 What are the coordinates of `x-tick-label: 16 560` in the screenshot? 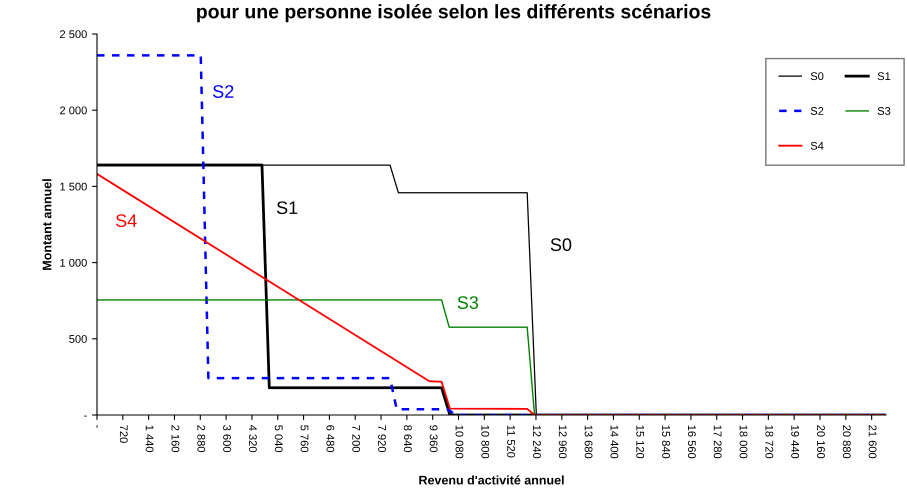 It's located at (692, 442).